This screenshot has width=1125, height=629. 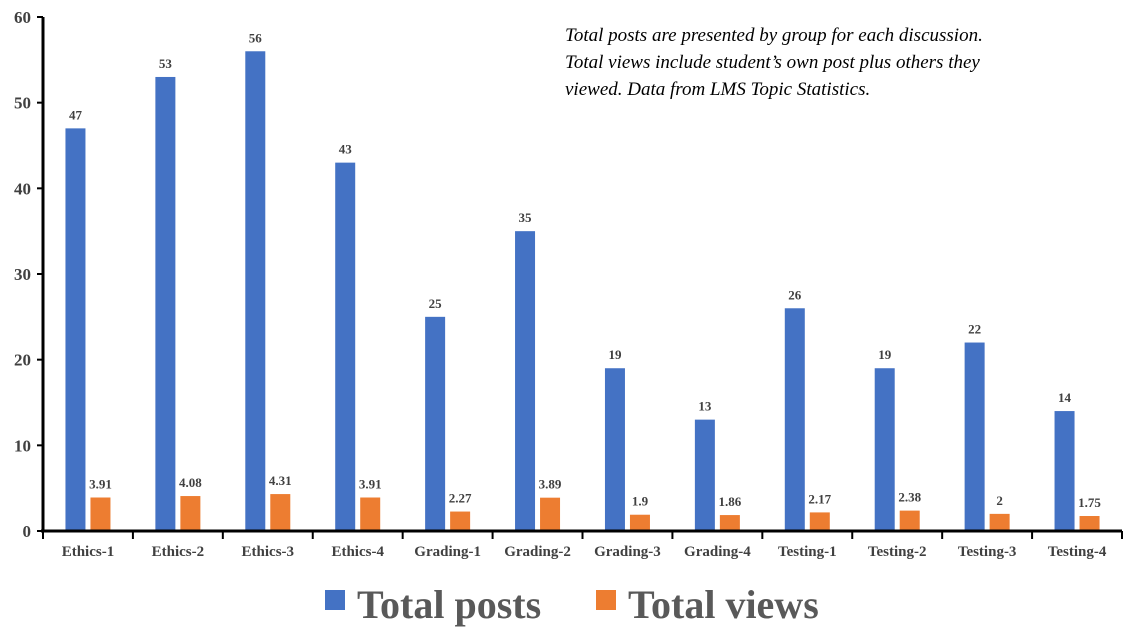 What do you see at coordinates (22, 103) in the screenshot?
I see `y-tick-label: 50` at bounding box center [22, 103].